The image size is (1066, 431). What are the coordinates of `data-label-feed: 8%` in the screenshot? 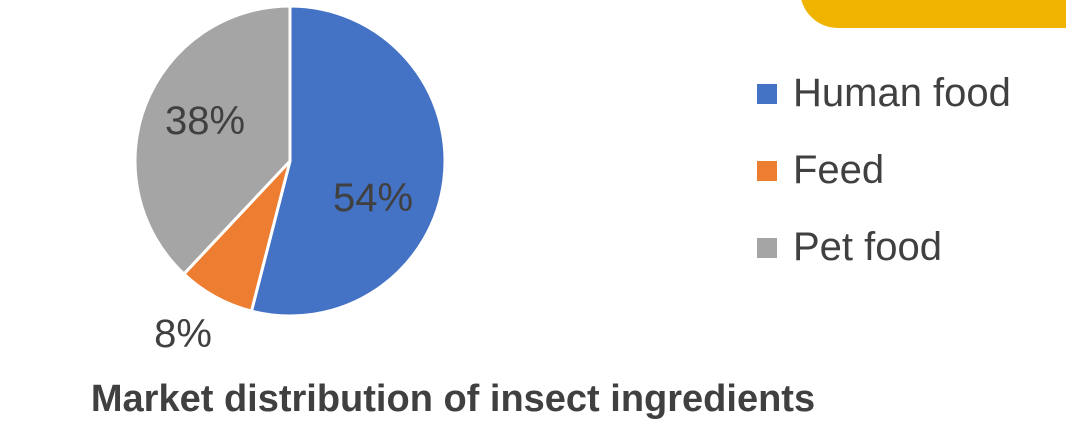 It's located at (183, 334).